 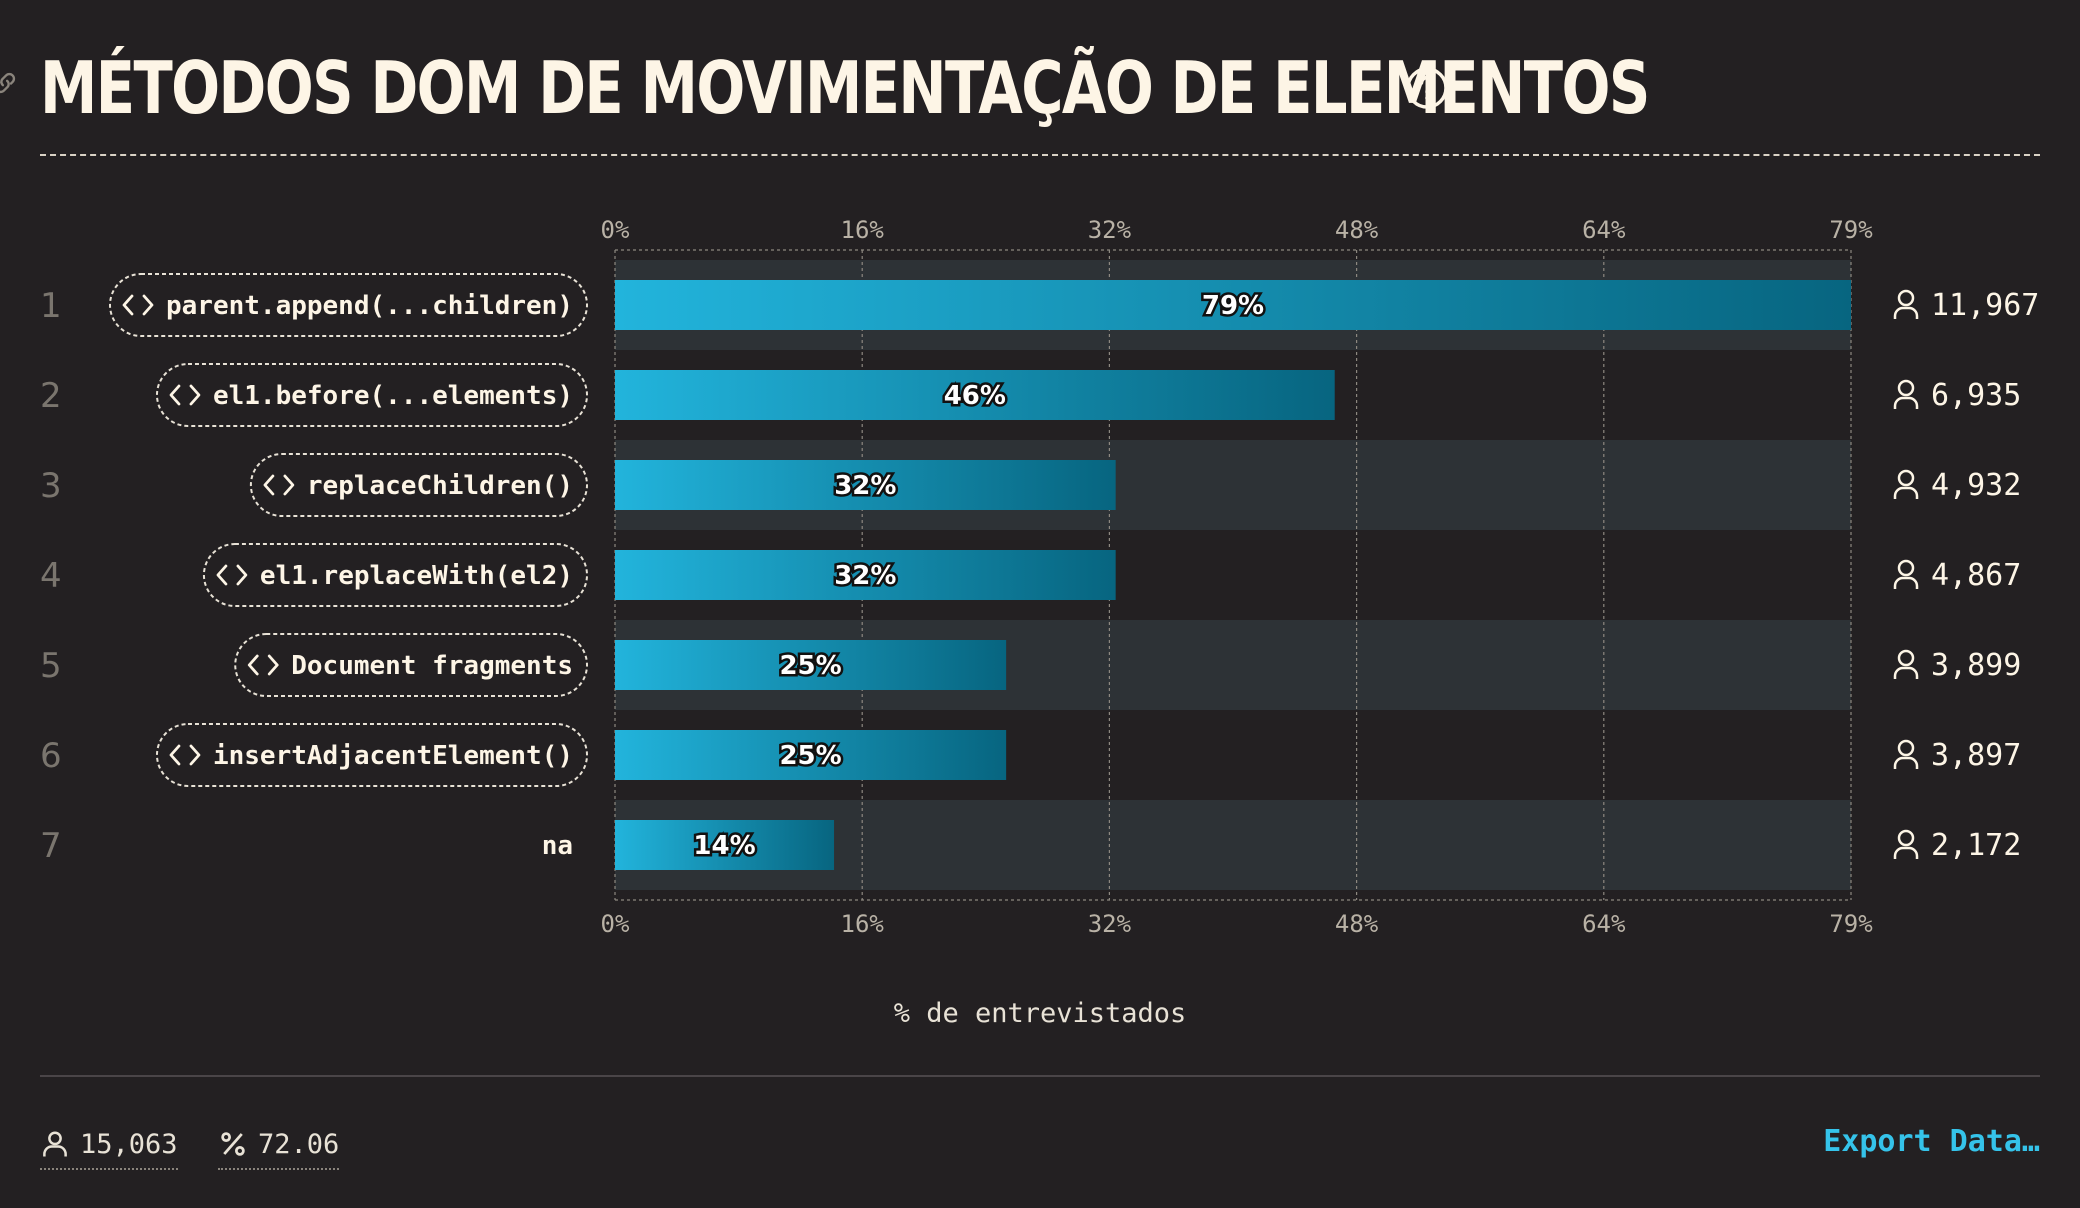 What do you see at coordinates (1976, 395) in the screenshot?
I see `respondent-count: 6,935` at bounding box center [1976, 395].